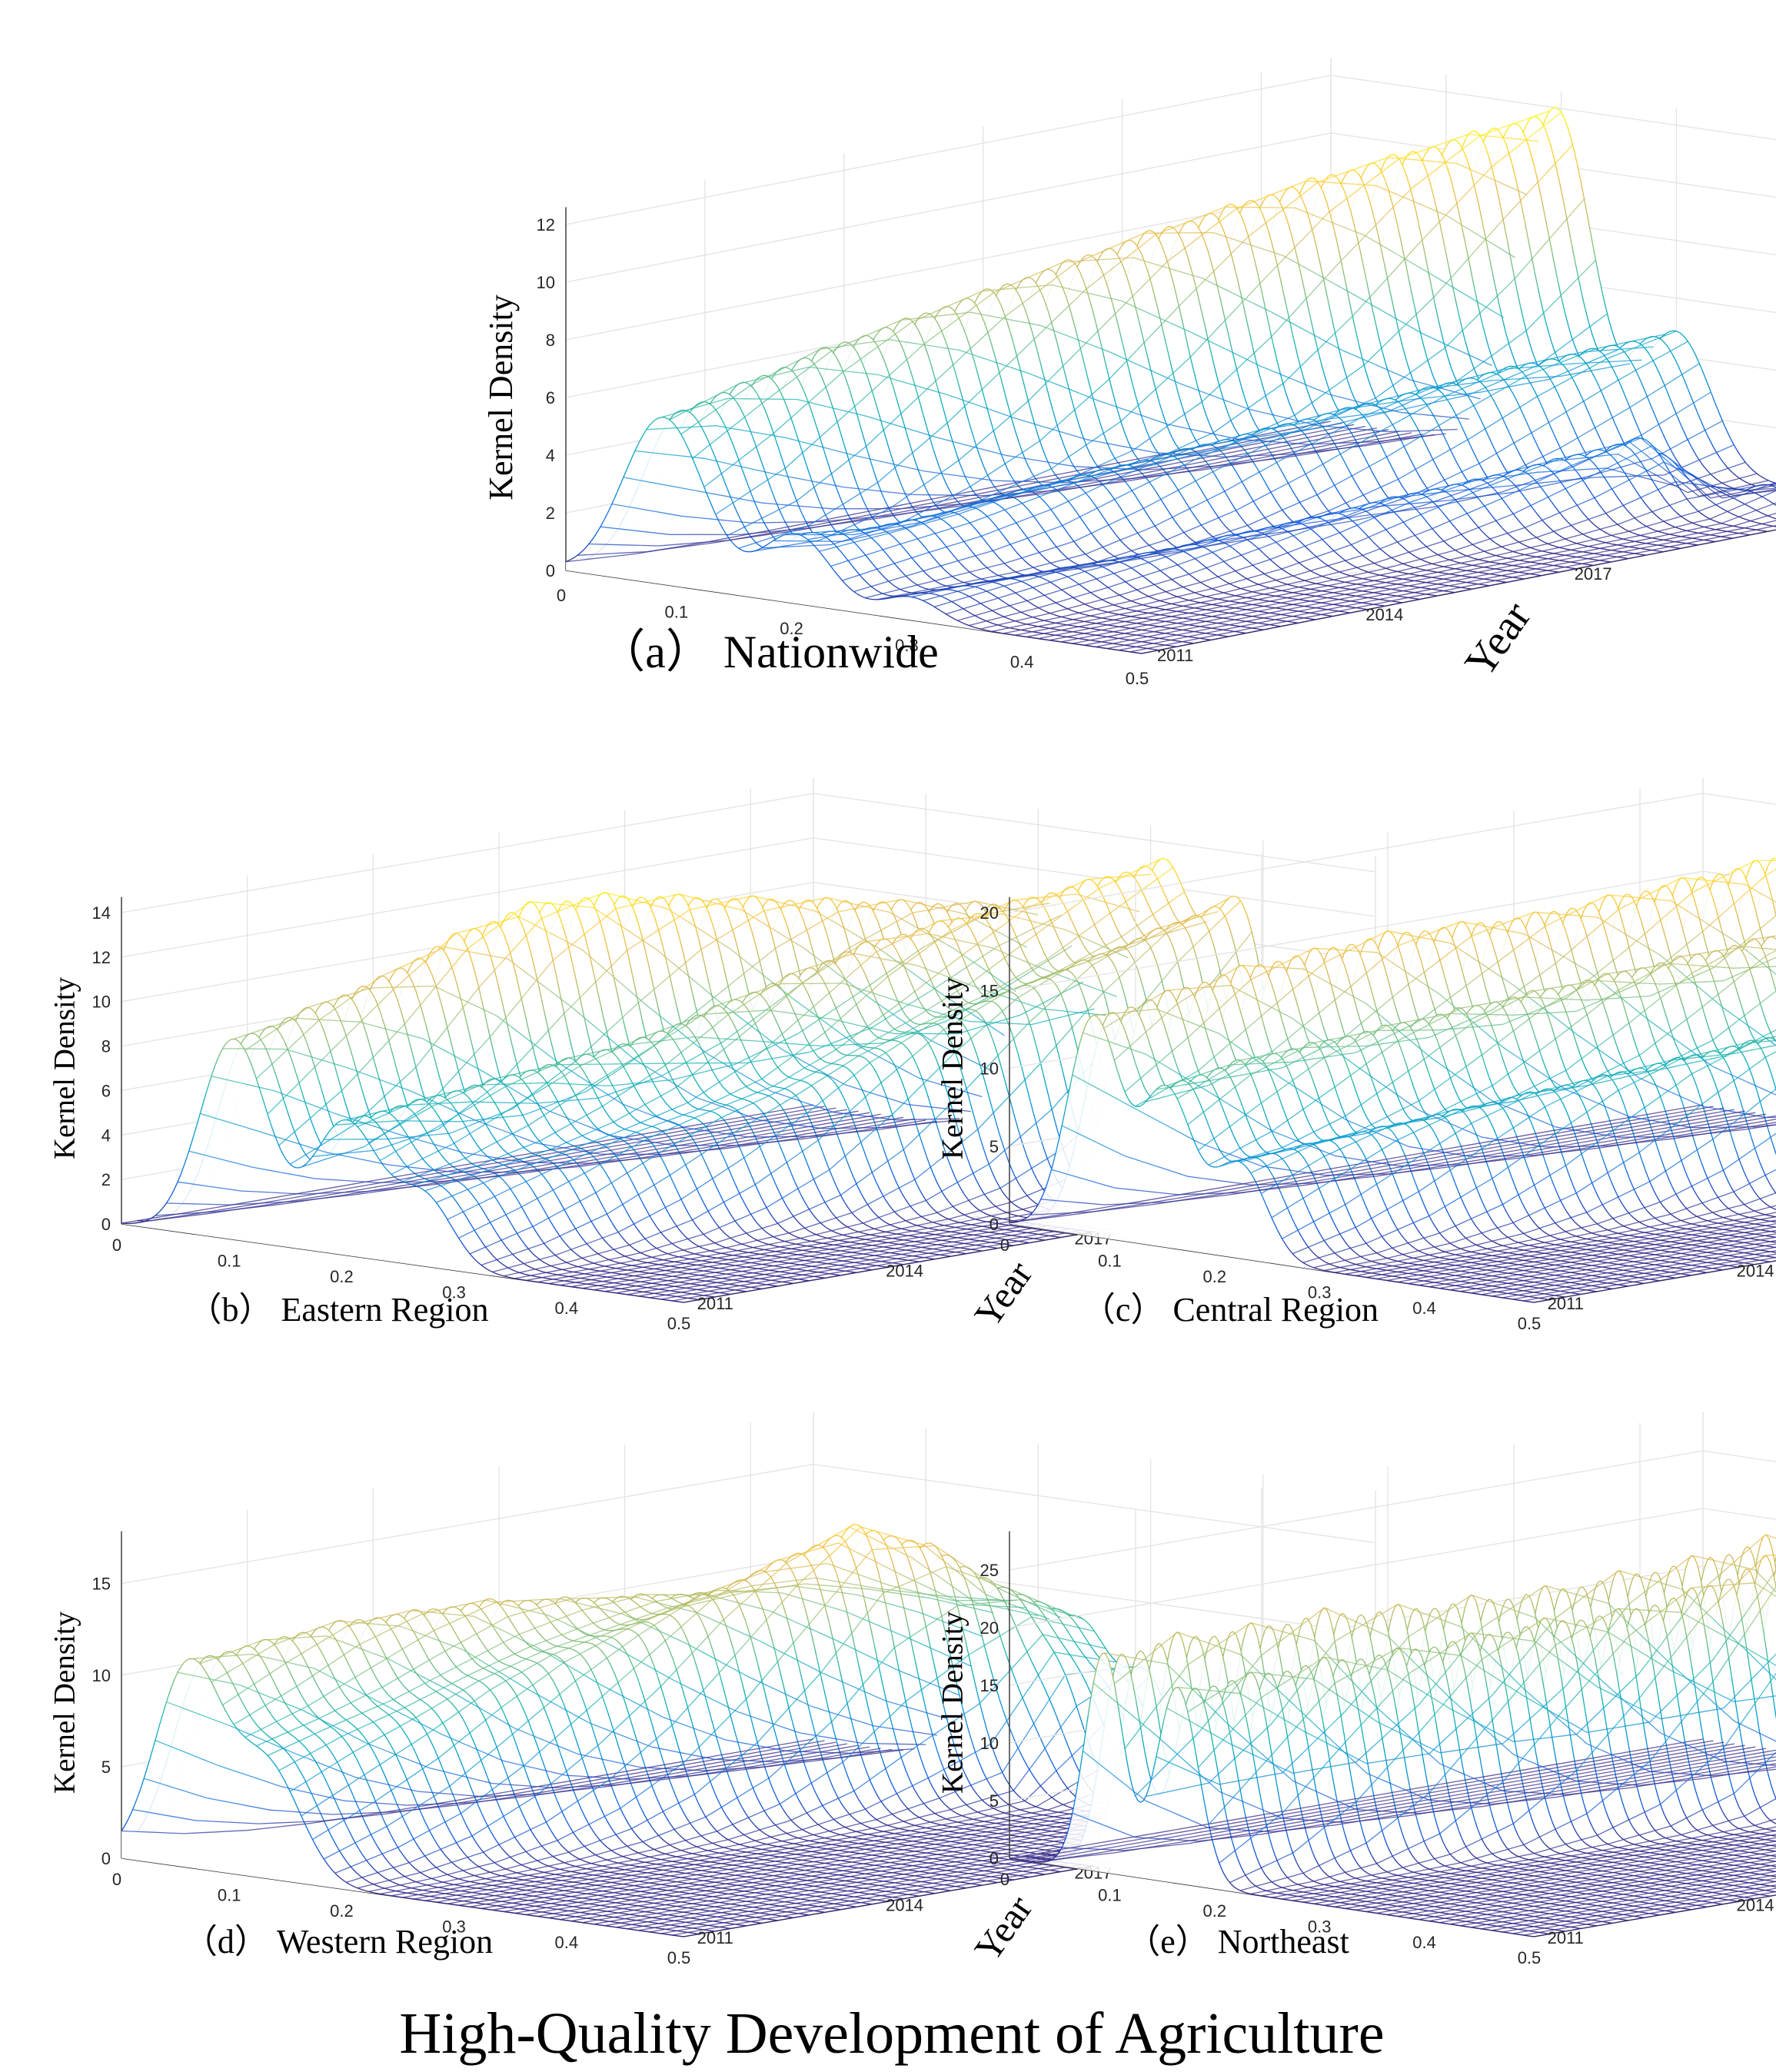 Image resolution: width=1776 pixels, height=2072 pixels. Describe the element at coordinates (1237, 1942) in the screenshot. I see `panel-caption: （e） Northeast` at that location.